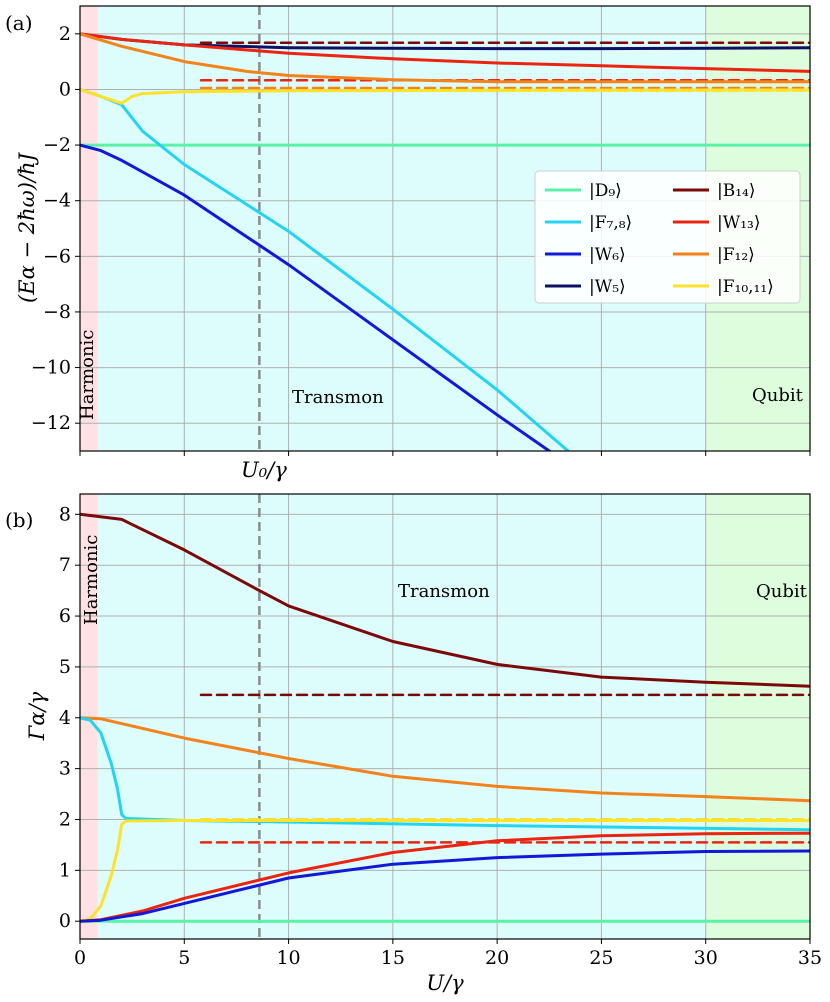  What do you see at coordinates (65, 565) in the screenshot?
I see `y-tick-label: 7` at bounding box center [65, 565].